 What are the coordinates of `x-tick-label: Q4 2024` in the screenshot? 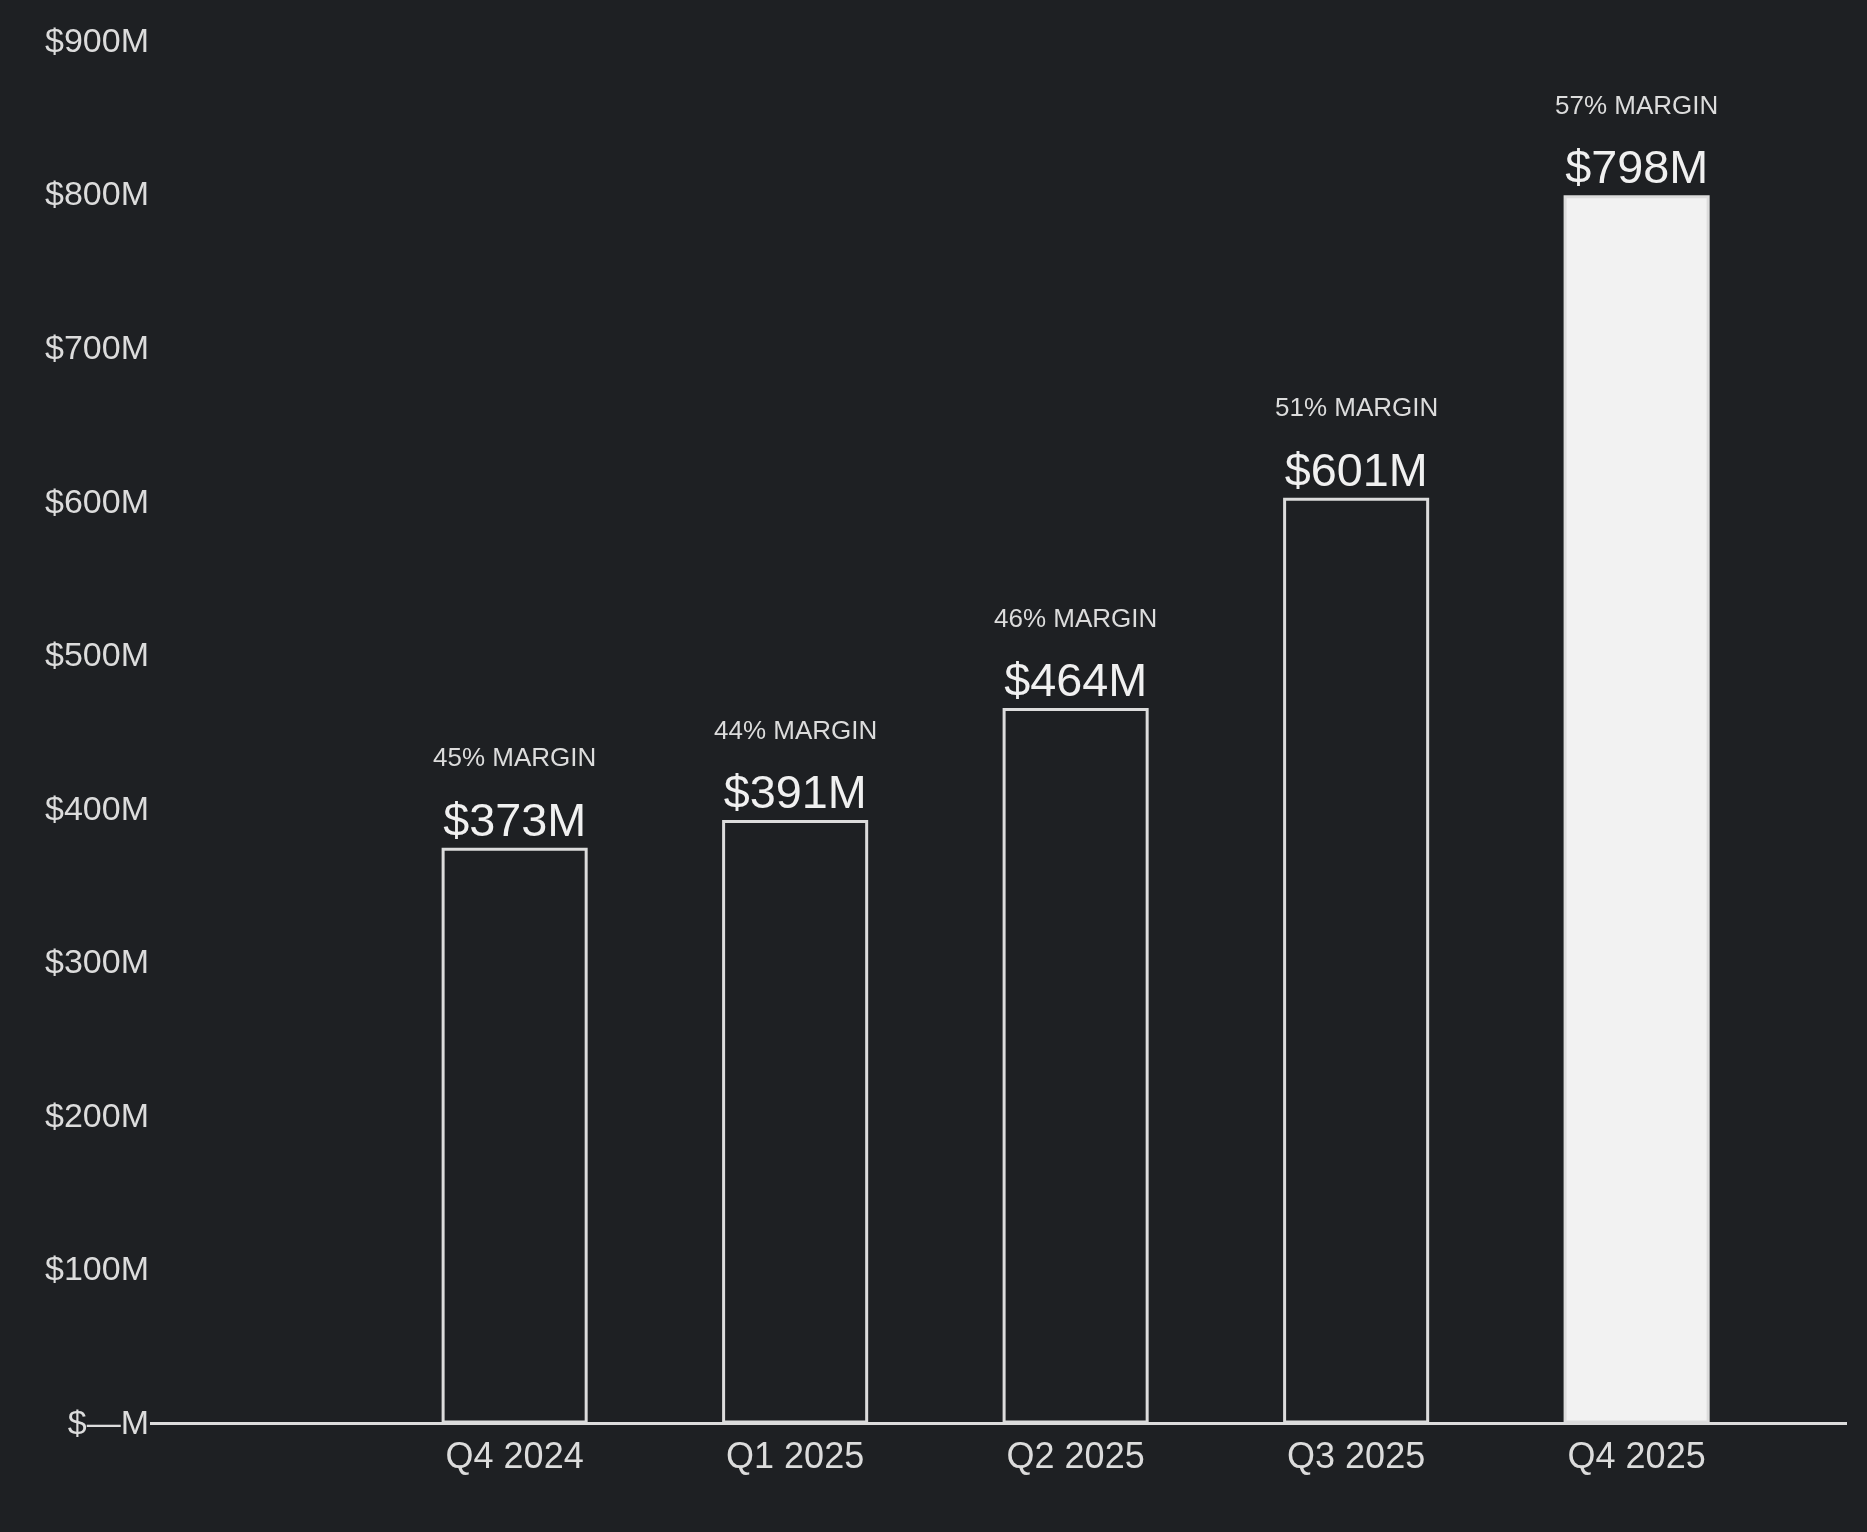 It's located at (514, 1456).